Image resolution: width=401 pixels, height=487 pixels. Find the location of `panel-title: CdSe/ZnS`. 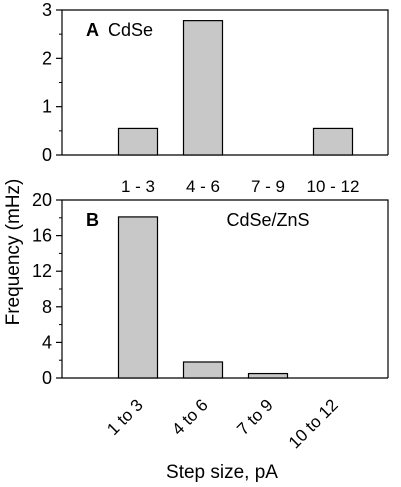

panel-title: CdSe/ZnS is located at coordinates (267, 220).